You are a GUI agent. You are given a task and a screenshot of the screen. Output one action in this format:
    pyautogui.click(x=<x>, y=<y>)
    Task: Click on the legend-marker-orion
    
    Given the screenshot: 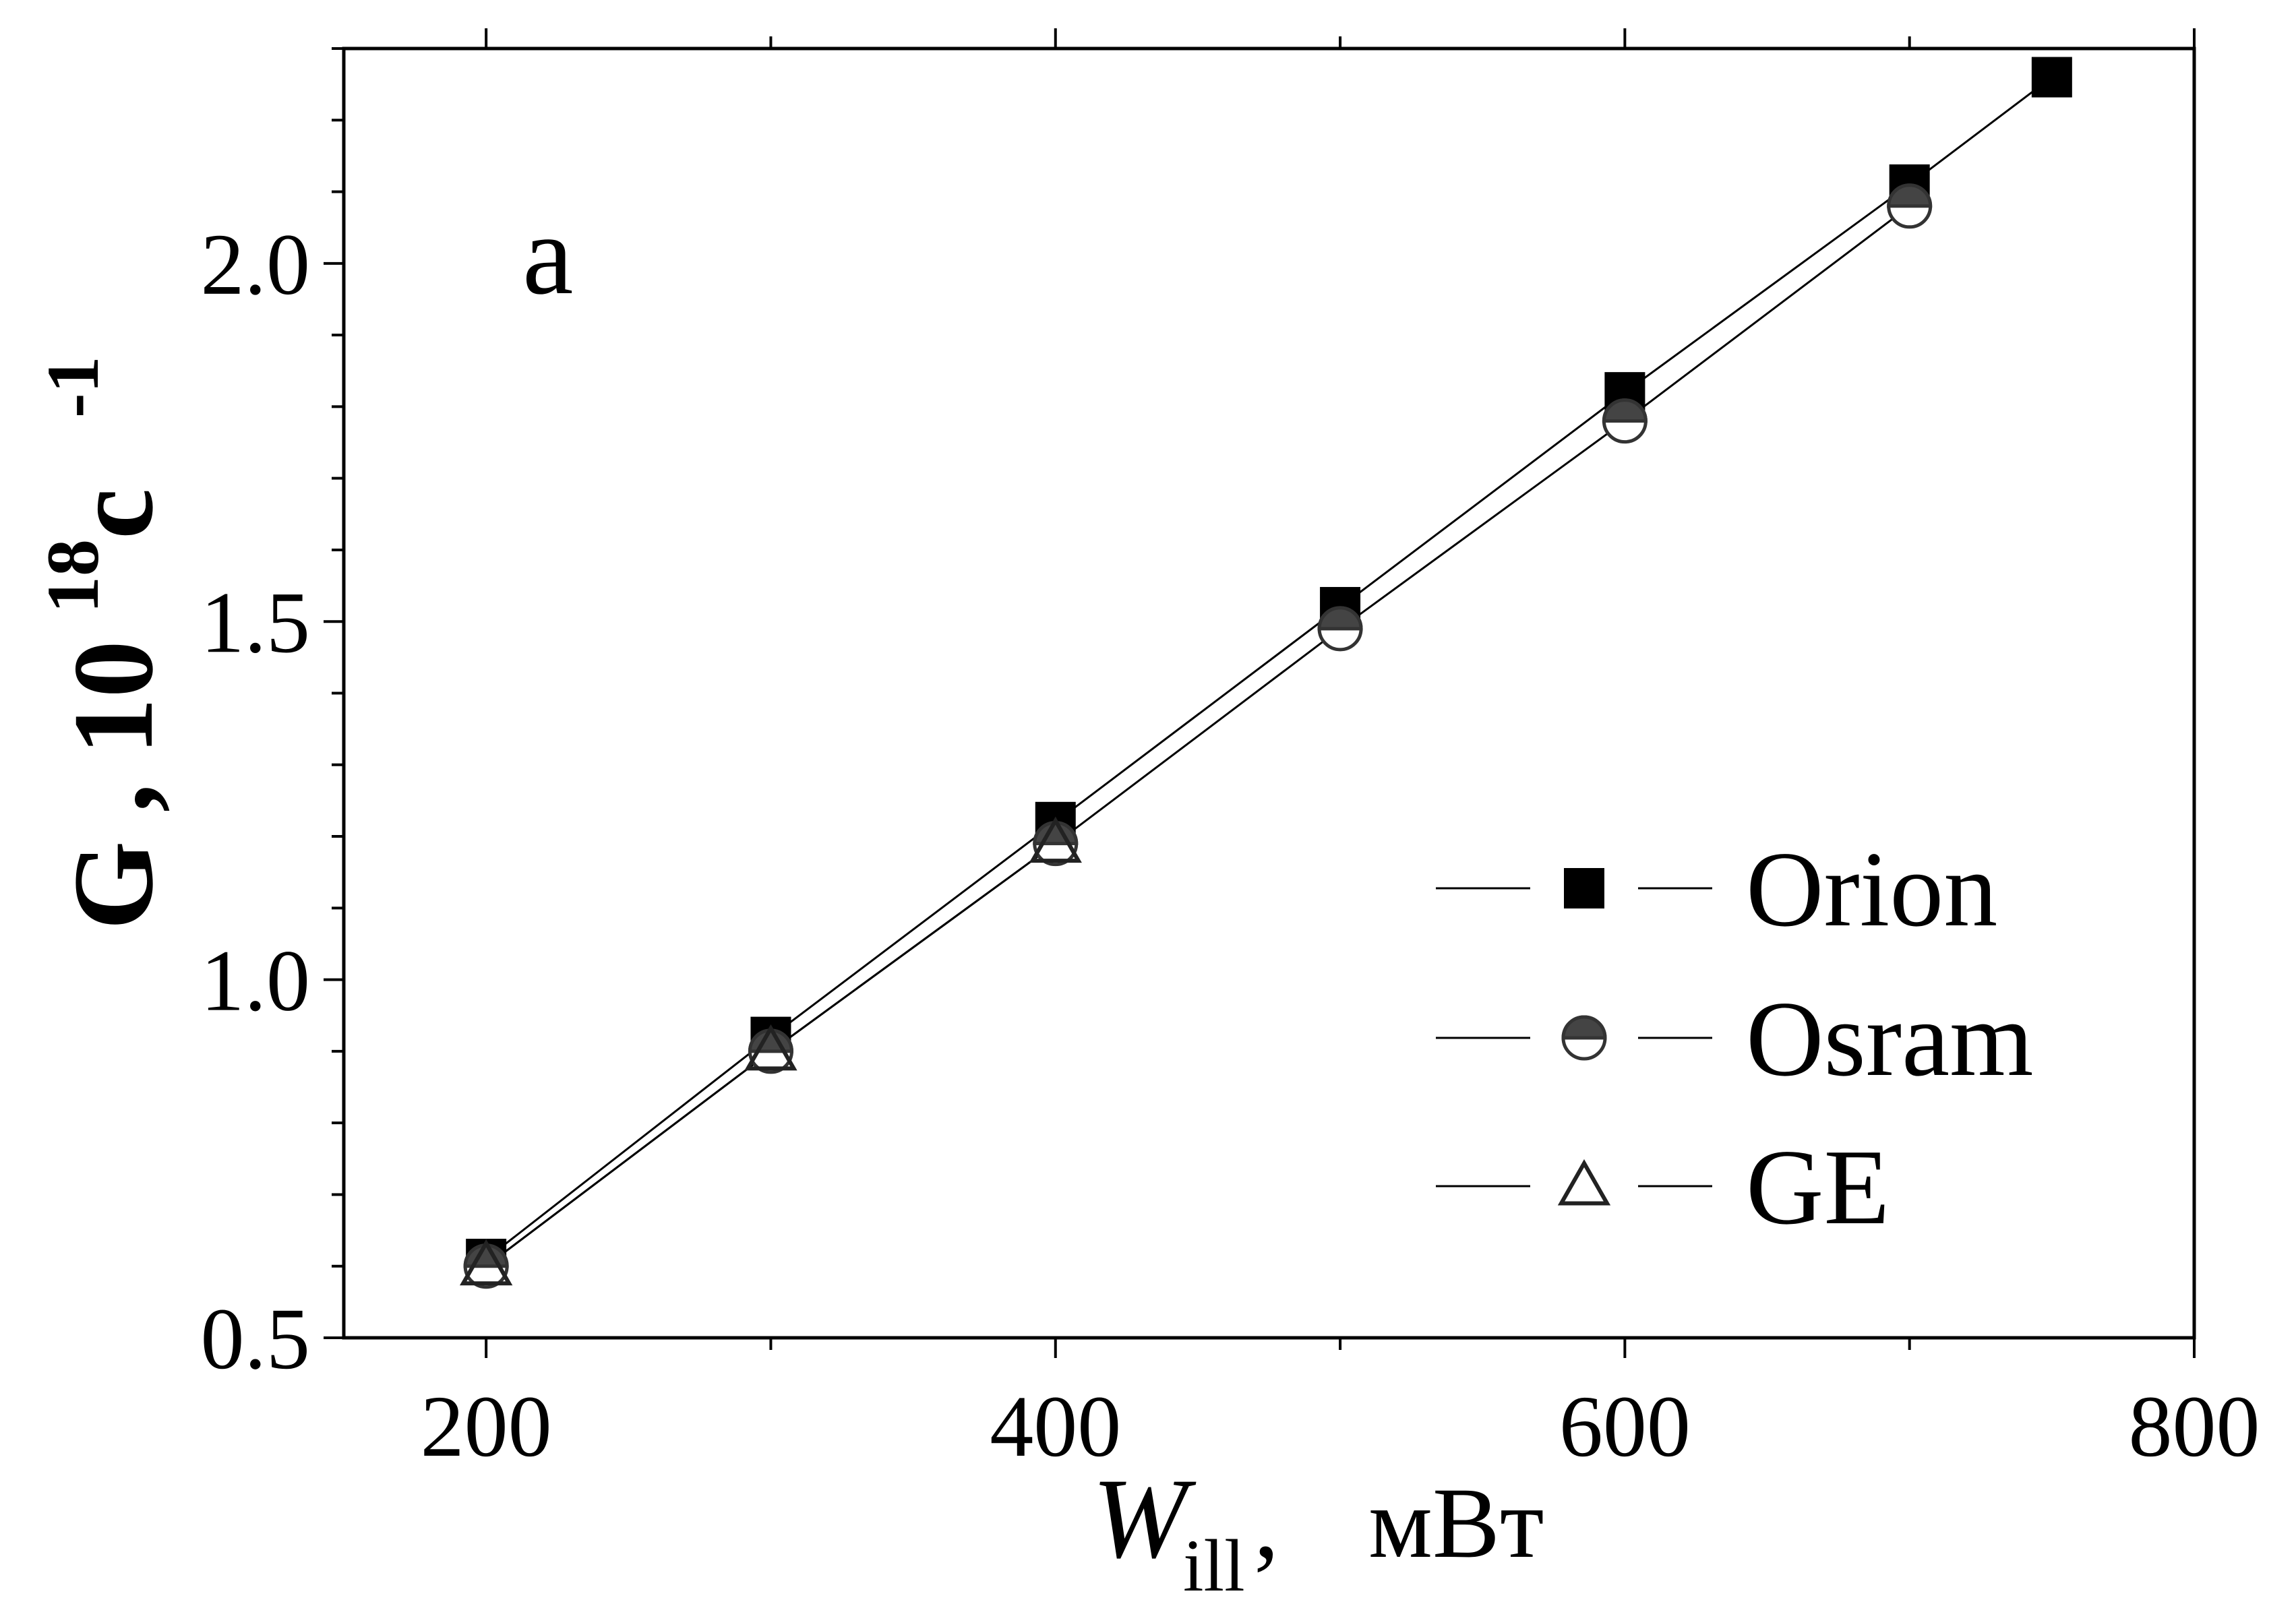 What is the action you would take?
    pyautogui.click(x=1584, y=888)
    